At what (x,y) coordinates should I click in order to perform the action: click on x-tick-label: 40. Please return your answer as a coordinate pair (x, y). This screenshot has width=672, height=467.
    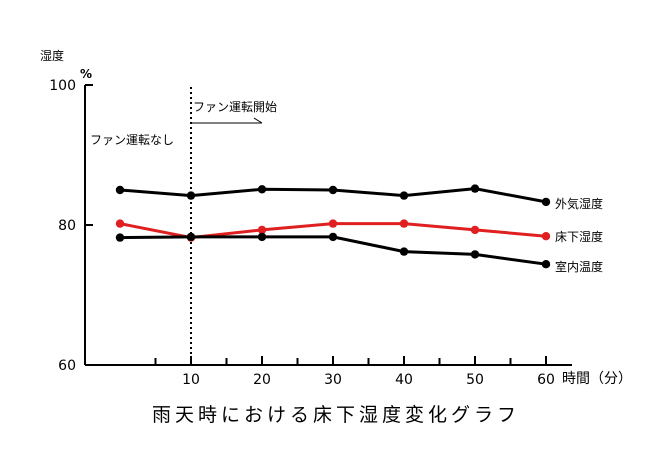
    Looking at the image, I should click on (404, 380).